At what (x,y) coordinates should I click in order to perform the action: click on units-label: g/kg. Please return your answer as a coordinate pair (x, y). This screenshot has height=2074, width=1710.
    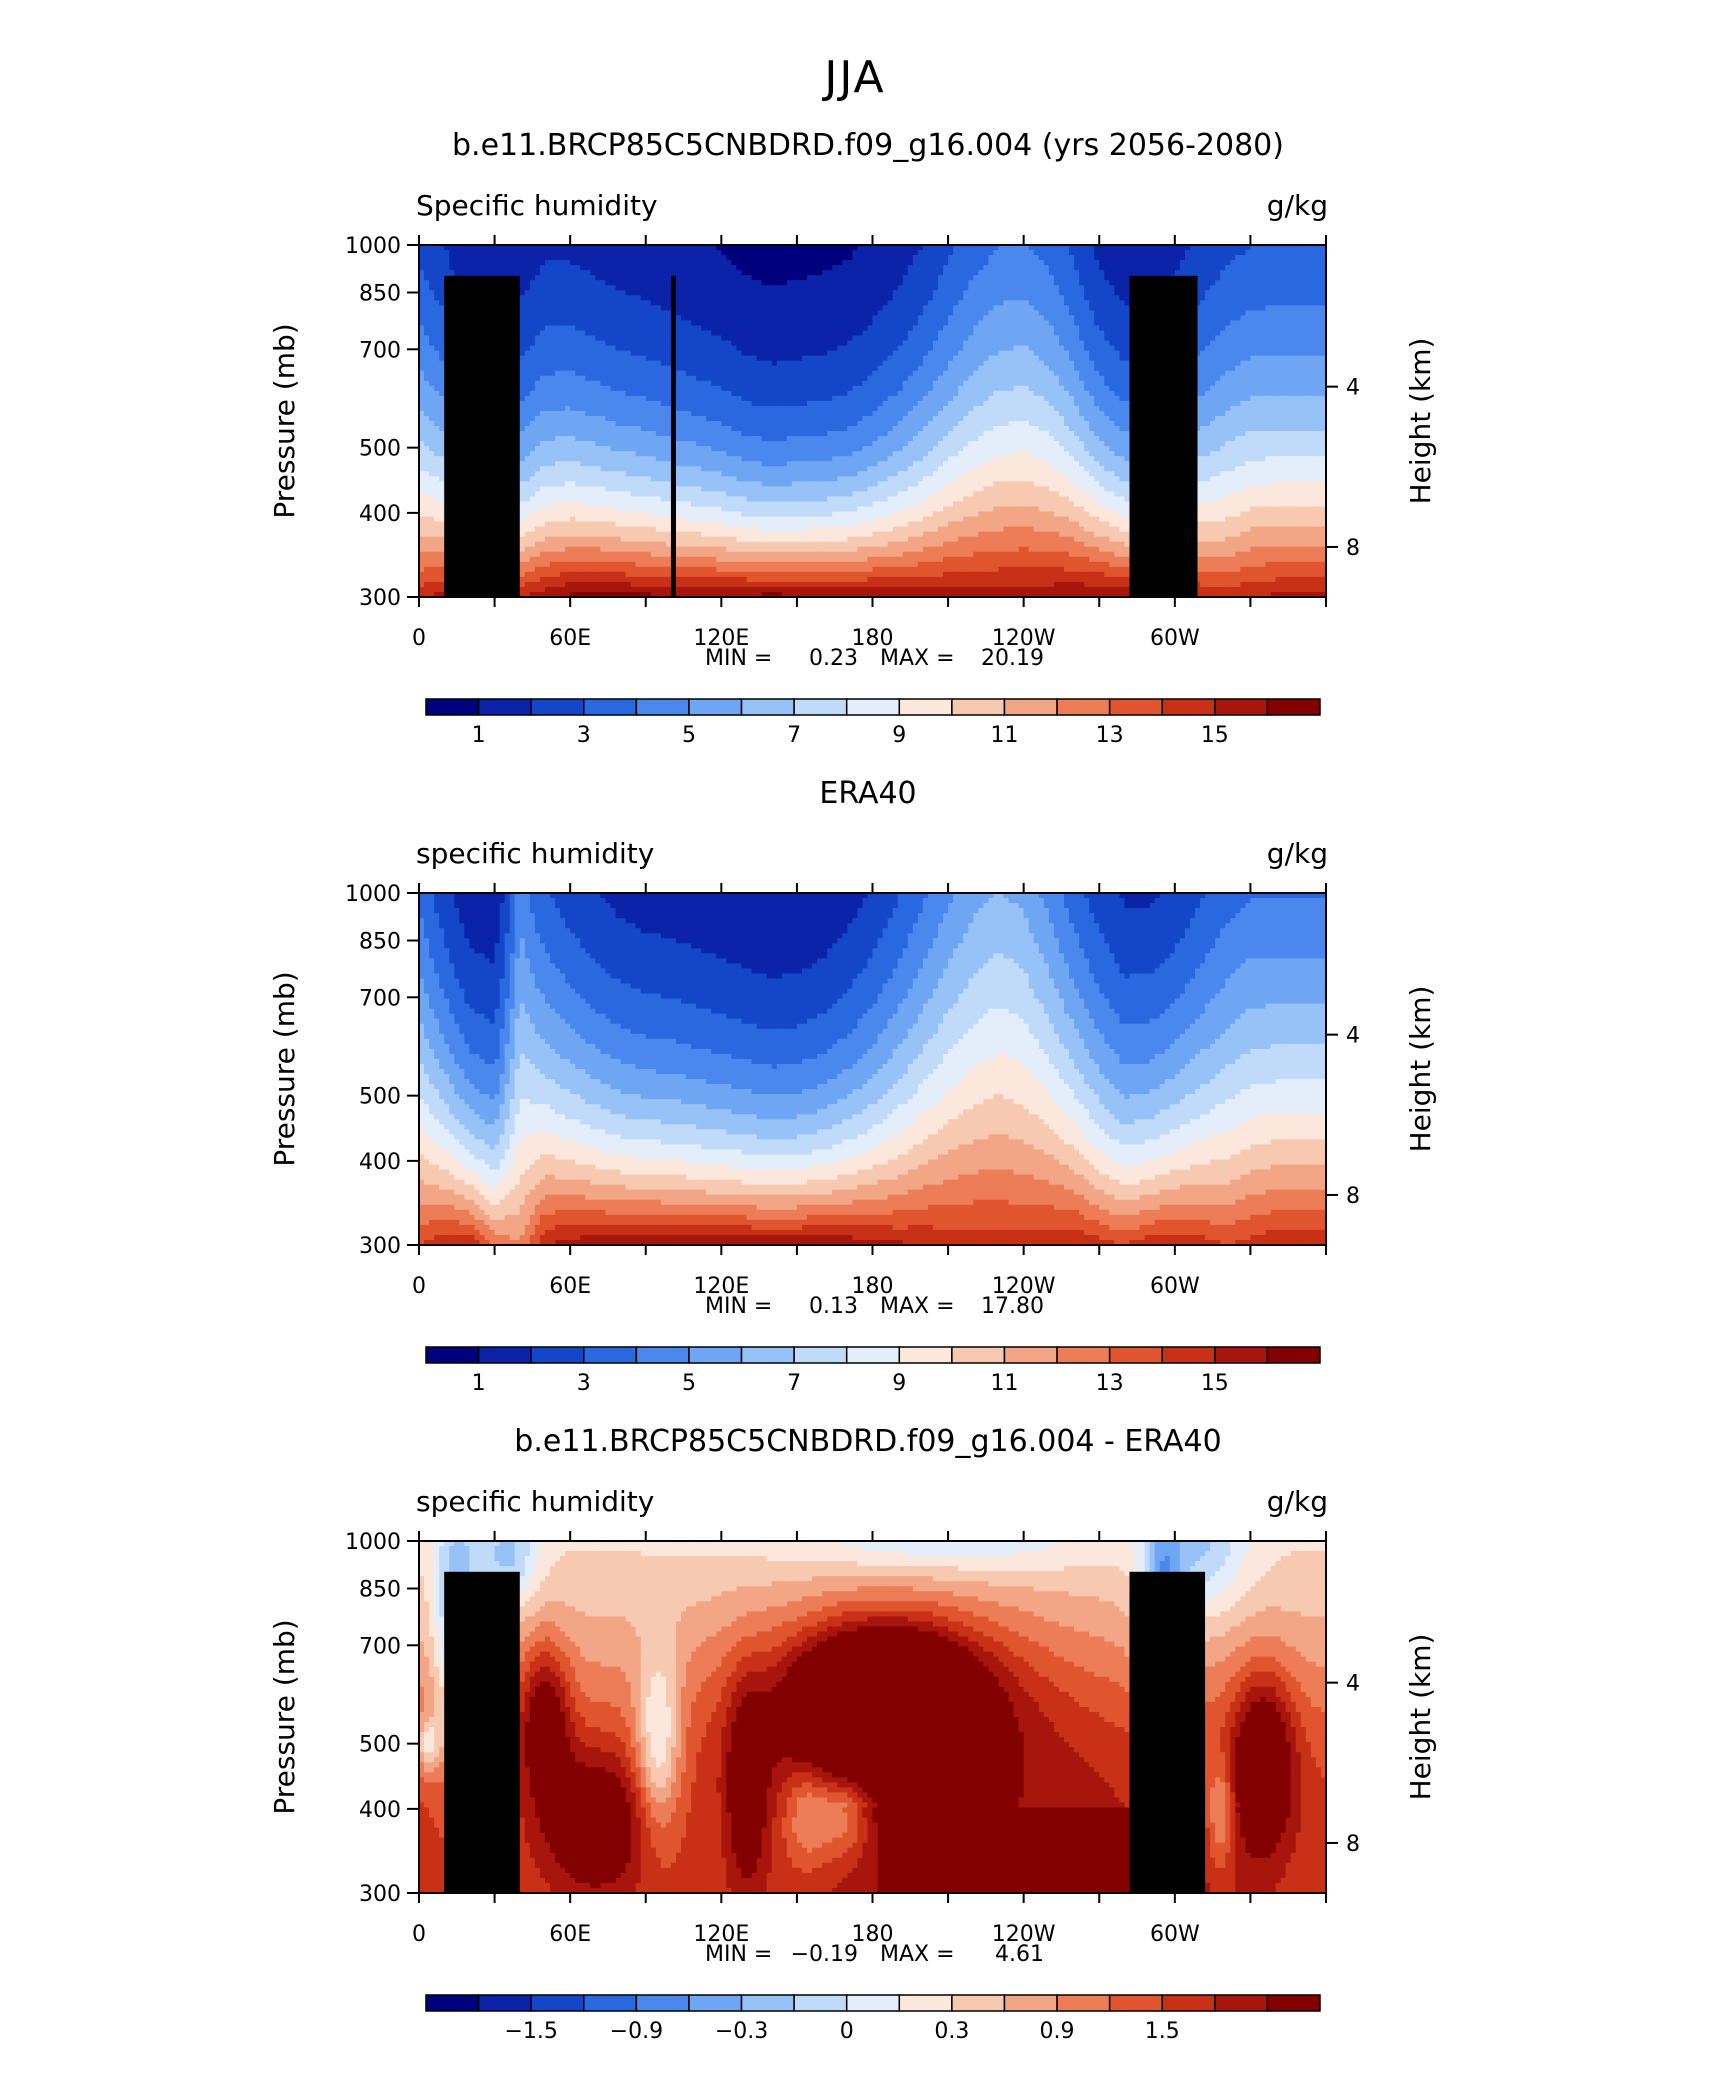
    Looking at the image, I should click on (1297, 205).